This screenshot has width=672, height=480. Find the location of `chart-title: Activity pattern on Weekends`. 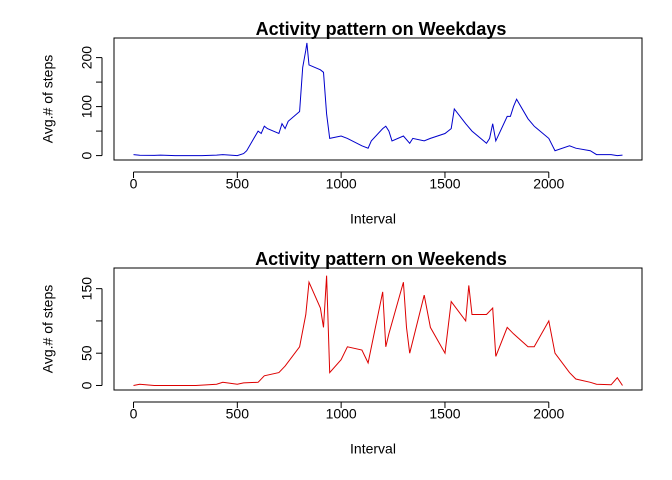

chart-title: Activity pattern on Weekends is located at coordinates (381, 259).